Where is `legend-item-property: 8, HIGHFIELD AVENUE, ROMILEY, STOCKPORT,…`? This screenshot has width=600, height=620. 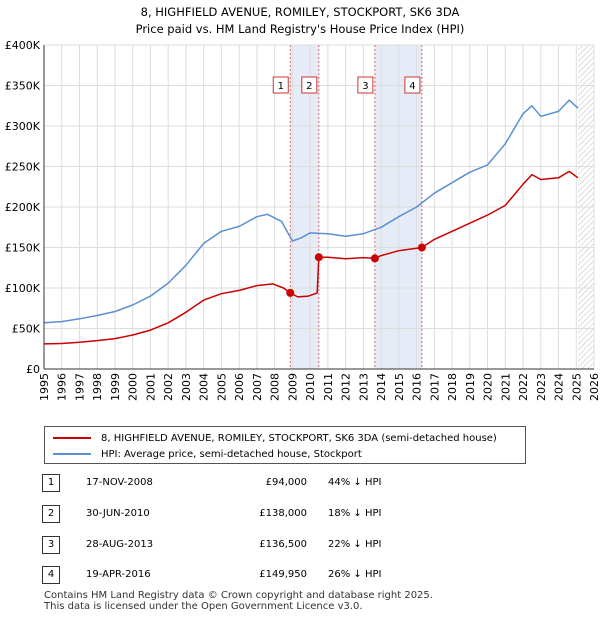
legend-item-property: 8, HIGHFIELD AVENUE, ROMILEY, STOCKPORT,… is located at coordinates (275, 438).